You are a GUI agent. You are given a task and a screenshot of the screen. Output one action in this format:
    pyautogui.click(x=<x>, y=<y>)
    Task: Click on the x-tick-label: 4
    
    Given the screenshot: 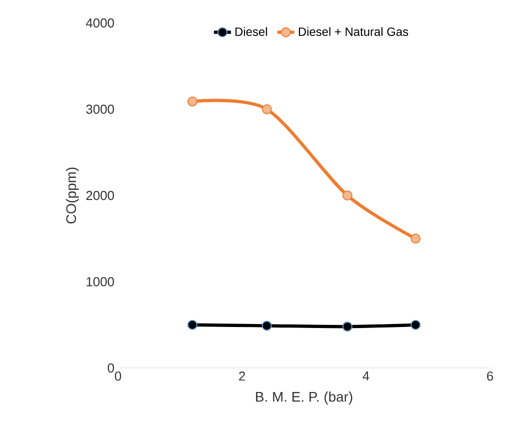 What is the action you would take?
    pyautogui.click(x=366, y=376)
    